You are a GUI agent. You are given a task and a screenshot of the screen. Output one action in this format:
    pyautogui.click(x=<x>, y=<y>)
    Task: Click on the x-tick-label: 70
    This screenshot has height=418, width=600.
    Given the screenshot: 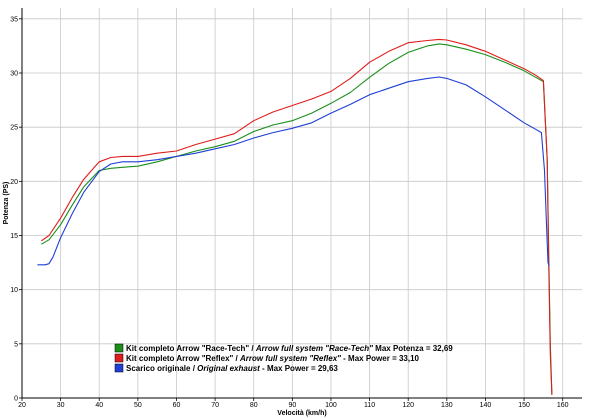 What is the action you would take?
    pyautogui.click(x=215, y=405)
    